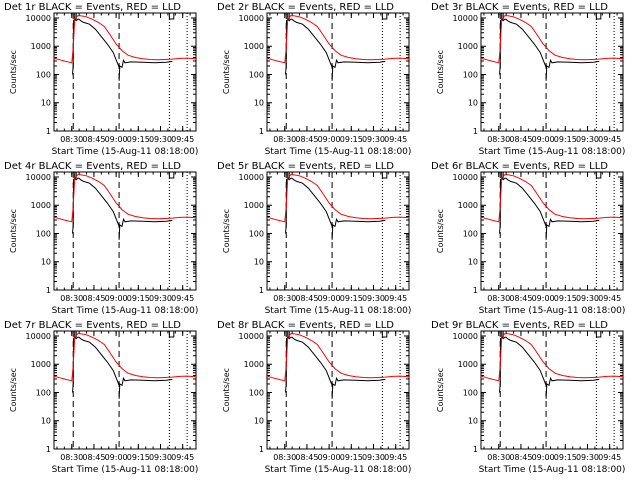 This screenshot has width=640, height=480. What do you see at coordinates (519, 325) in the screenshot?
I see `chart-title: Det 9r BLACK = Events, RED = LLD` at bounding box center [519, 325].